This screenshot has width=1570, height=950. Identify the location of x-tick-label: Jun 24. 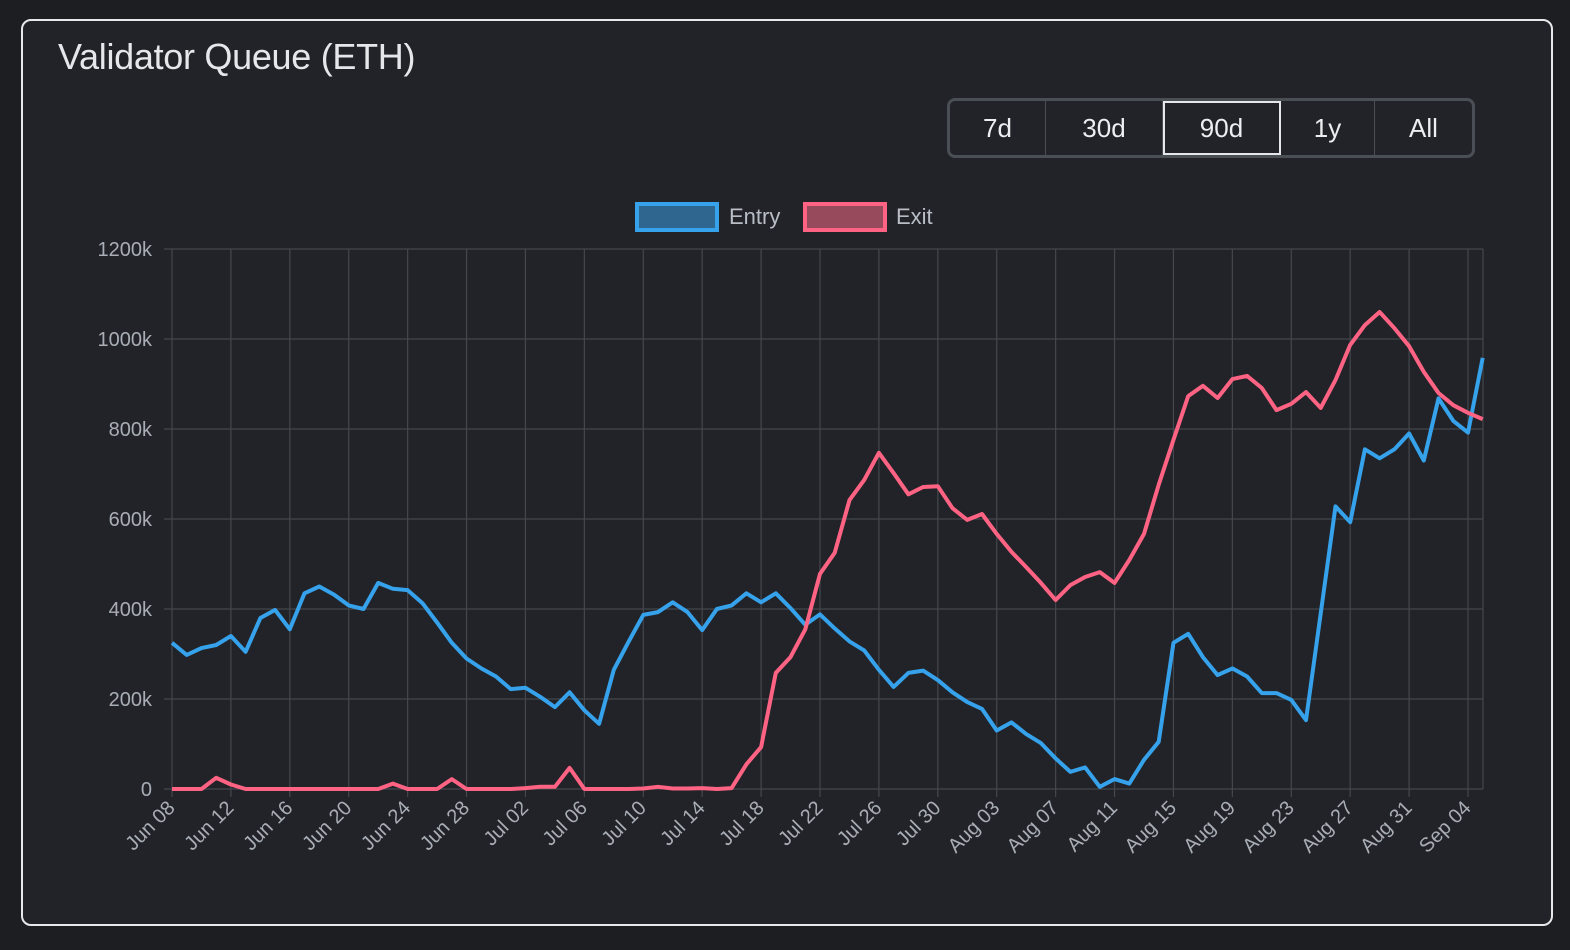
(386, 826).